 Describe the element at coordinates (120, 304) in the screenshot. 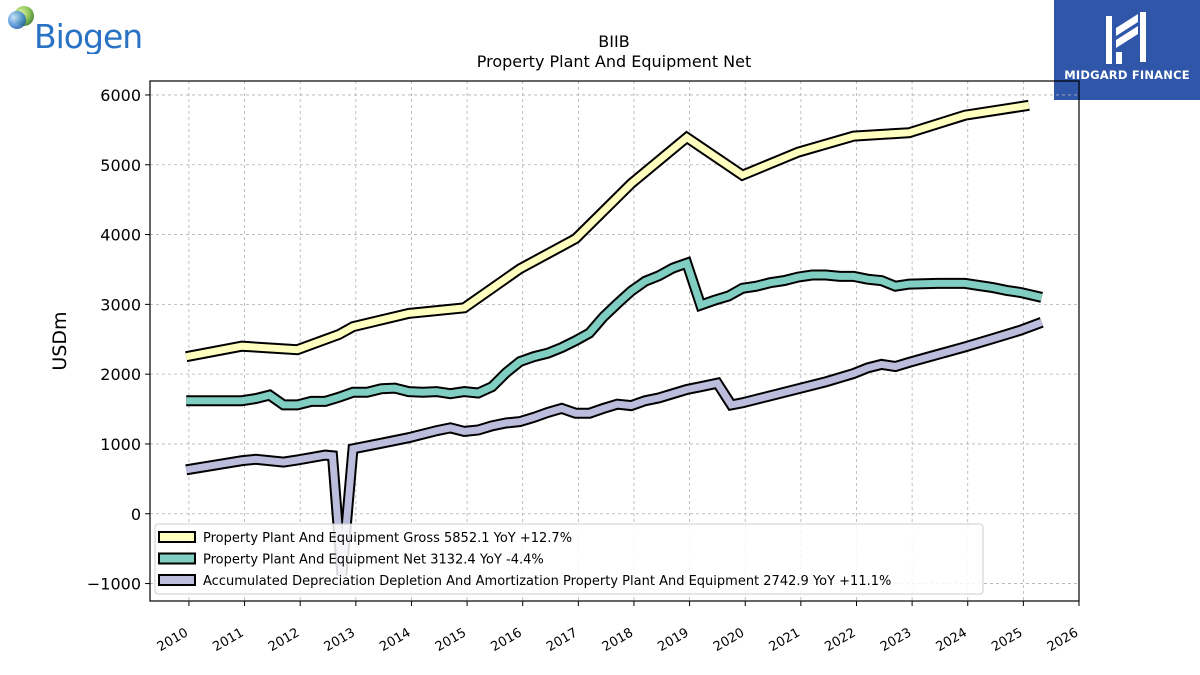

I see `y-tick-label: 3000` at that location.